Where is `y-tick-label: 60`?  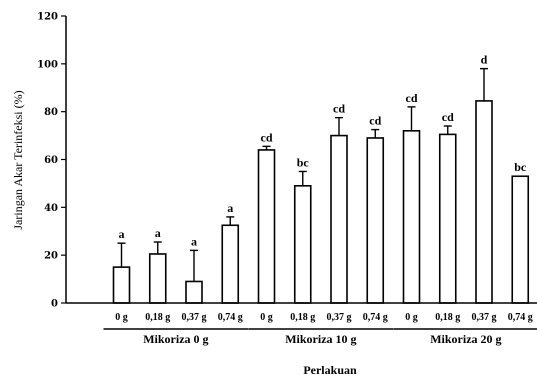
y-tick-label: 60 is located at coordinates (51, 160).